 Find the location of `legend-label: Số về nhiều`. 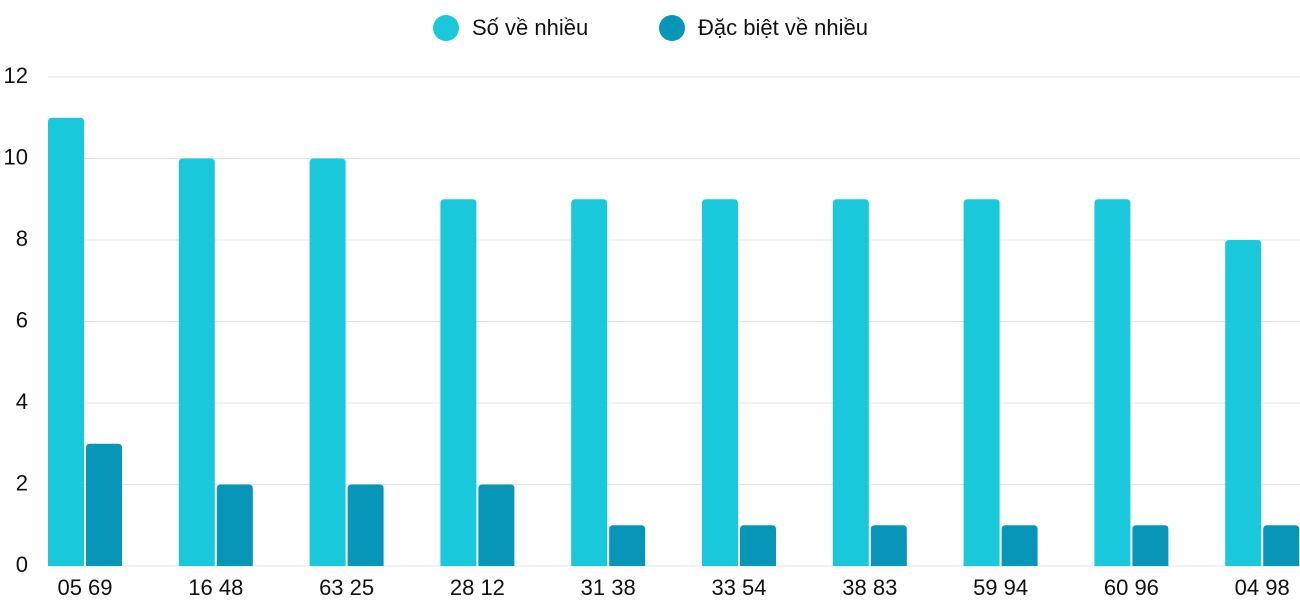

legend-label: Số về nhiều is located at coordinates (530, 27).